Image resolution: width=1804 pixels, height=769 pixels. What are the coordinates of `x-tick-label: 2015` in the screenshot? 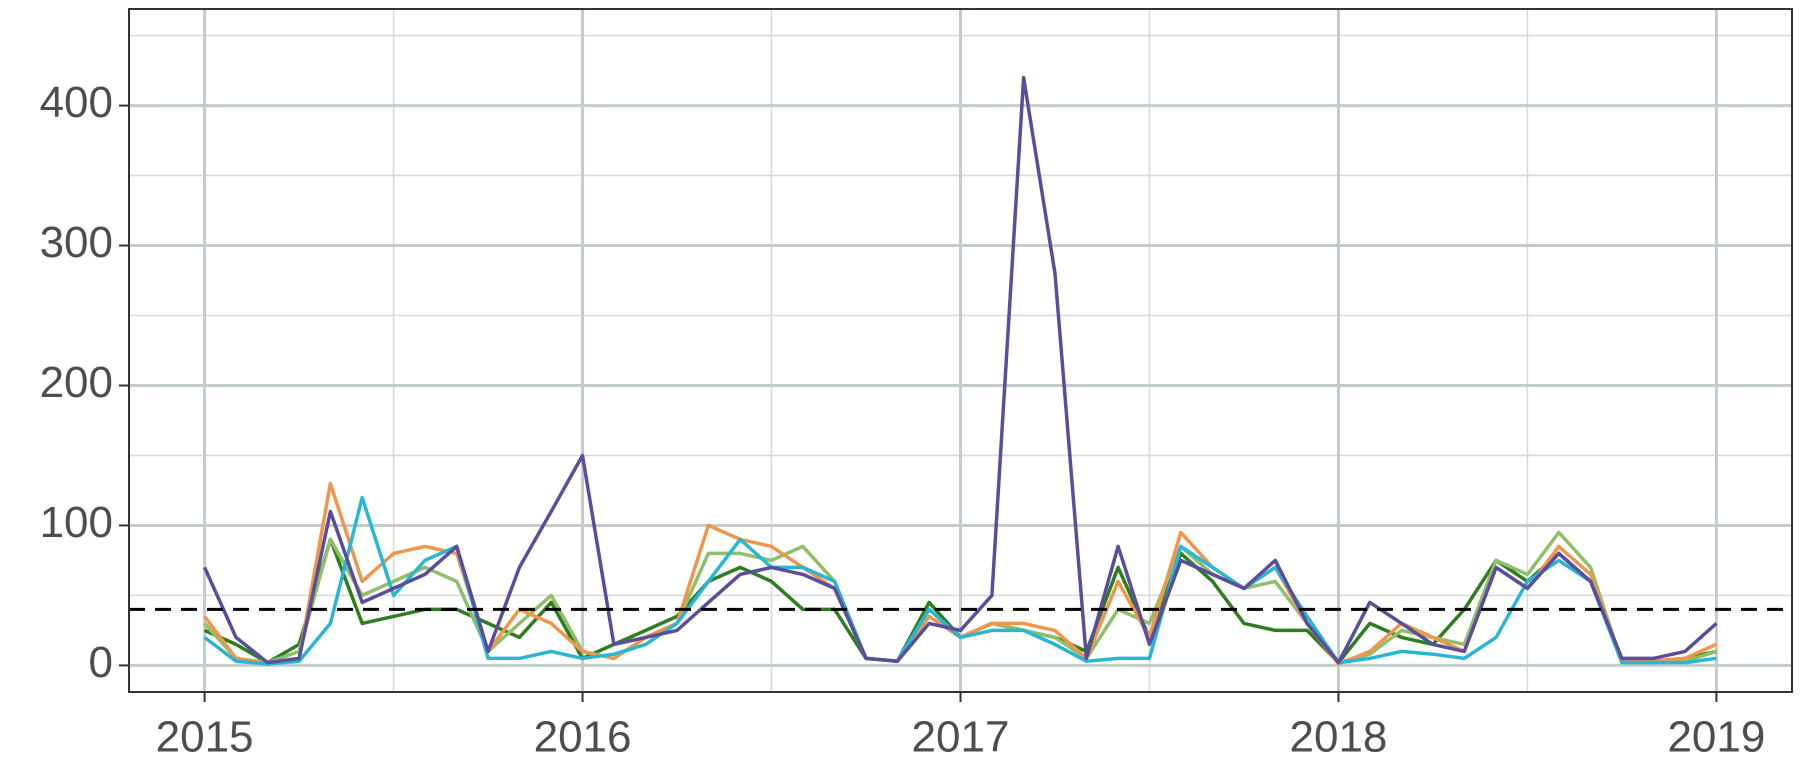 It's located at (205, 737).